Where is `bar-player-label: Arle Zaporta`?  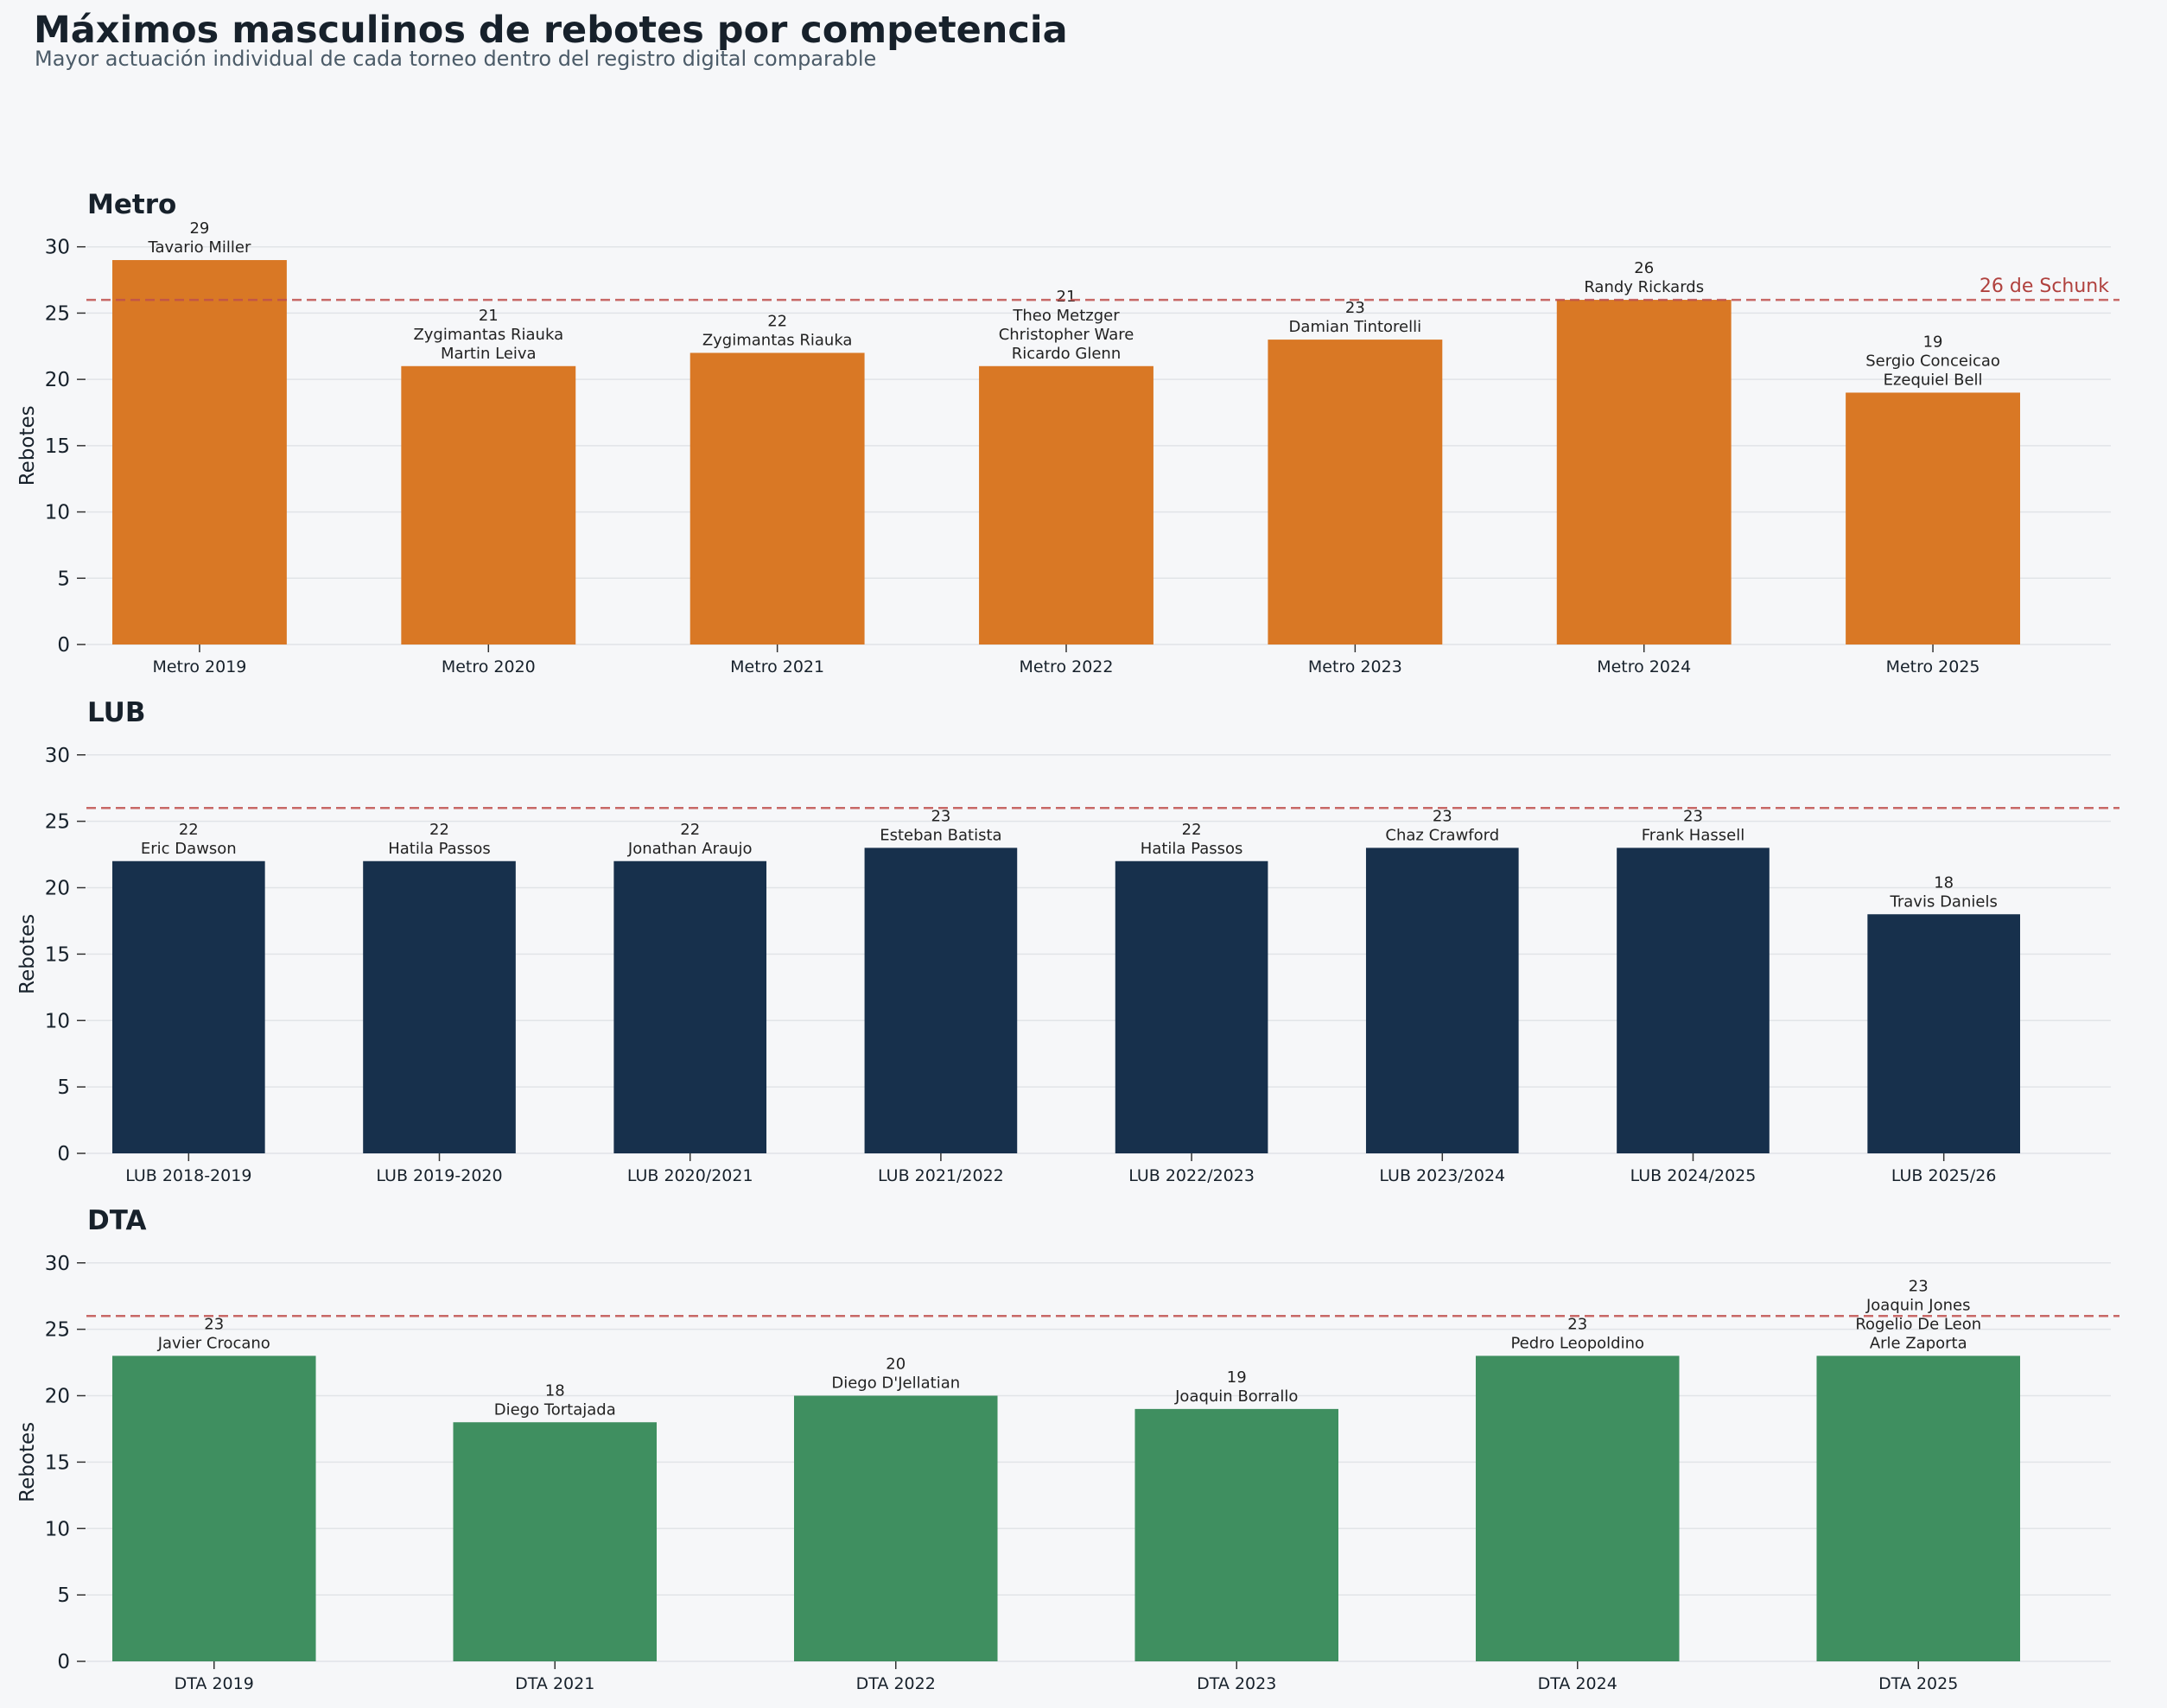 bar-player-label: Arle Zaporta is located at coordinates (1918, 1343).